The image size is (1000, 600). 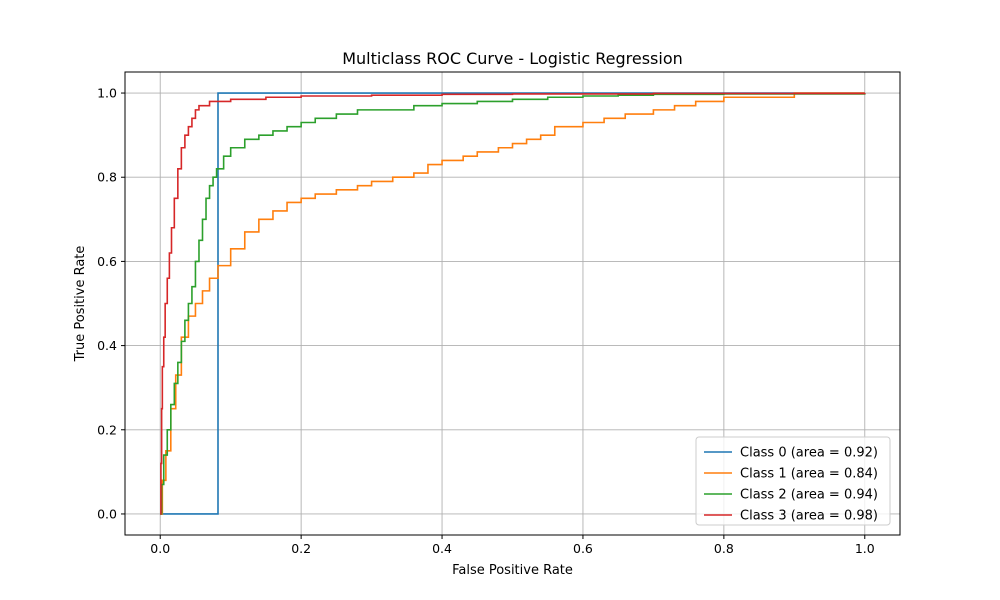 I want to click on legend-label-class-3: Class 3 (area = 0.98), so click(x=809, y=516).